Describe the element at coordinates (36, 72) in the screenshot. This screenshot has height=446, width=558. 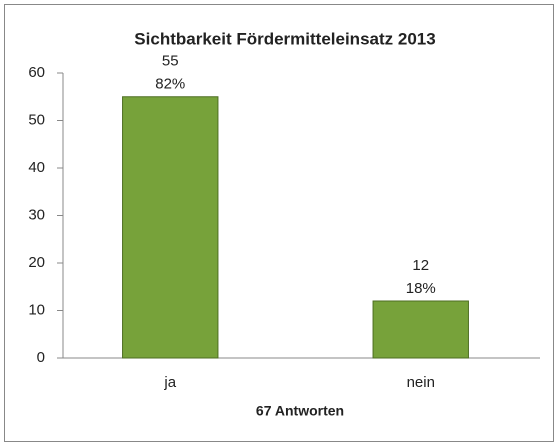
I see `y-tick-label: 60` at that location.